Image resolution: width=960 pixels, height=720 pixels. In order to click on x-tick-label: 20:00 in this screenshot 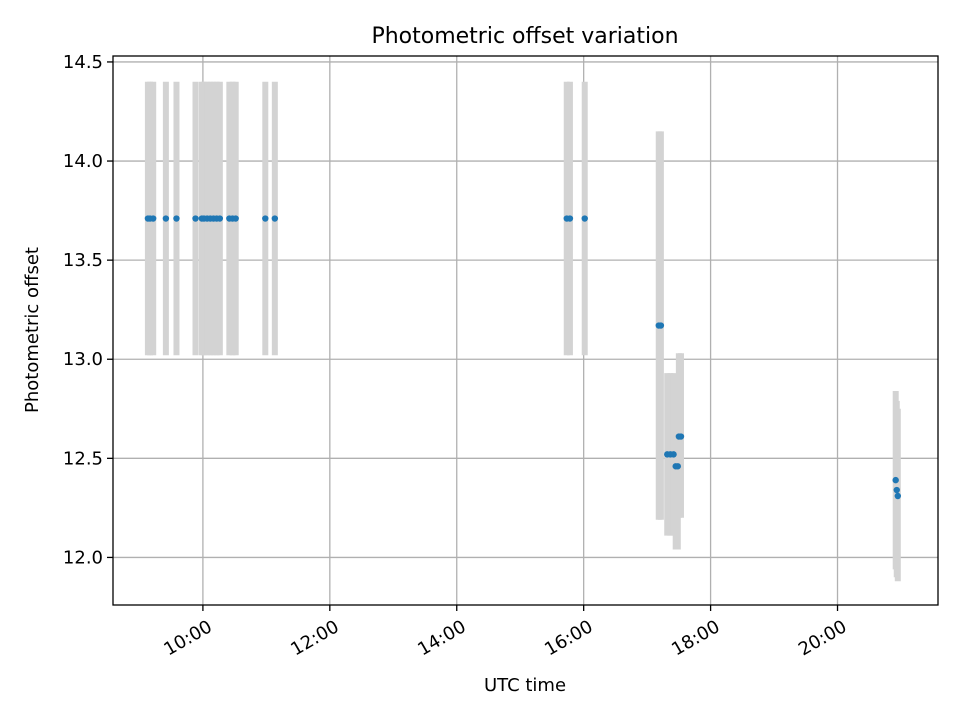, I will do `click(822, 638)`.